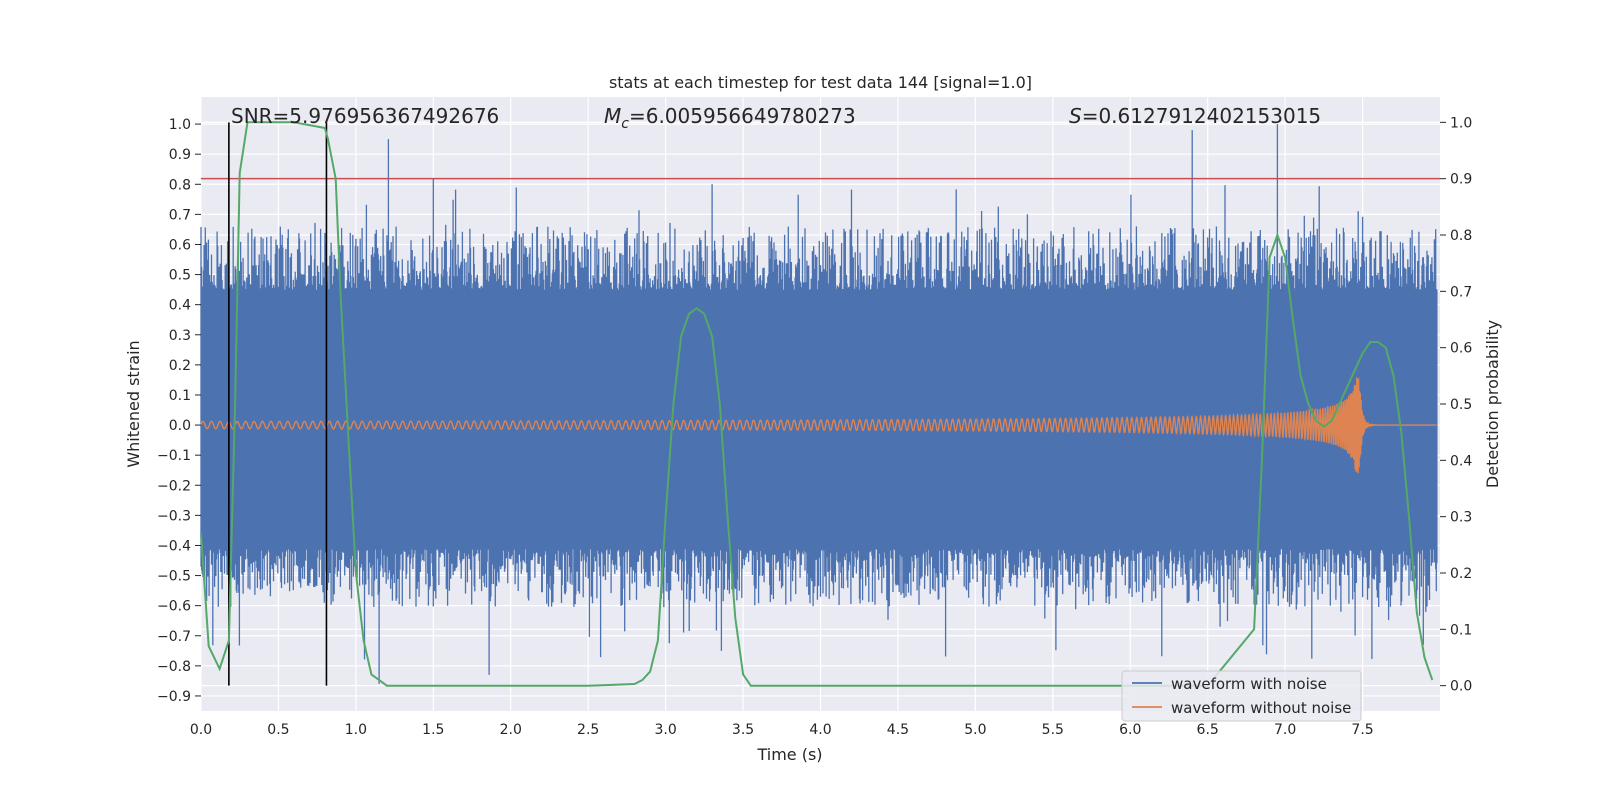 Image resolution: width=1600 pixels, height=800 pixels. What do you see at coordinates (1053, 730) in the screenshot?
I see `x-tick-label: 5.5` at bounding box center [1053, 730].